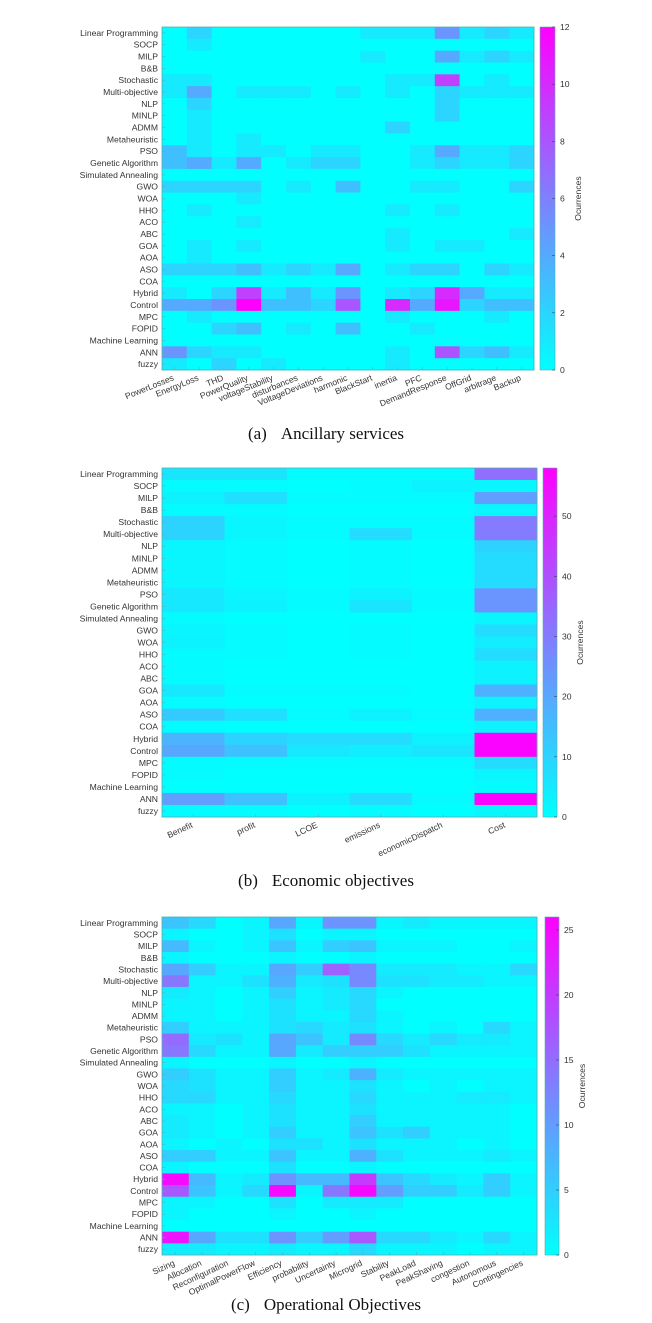  Describe the element at coordinates (147, 199) in the screenshot. I see `y-tick-label: WOA` at that location.